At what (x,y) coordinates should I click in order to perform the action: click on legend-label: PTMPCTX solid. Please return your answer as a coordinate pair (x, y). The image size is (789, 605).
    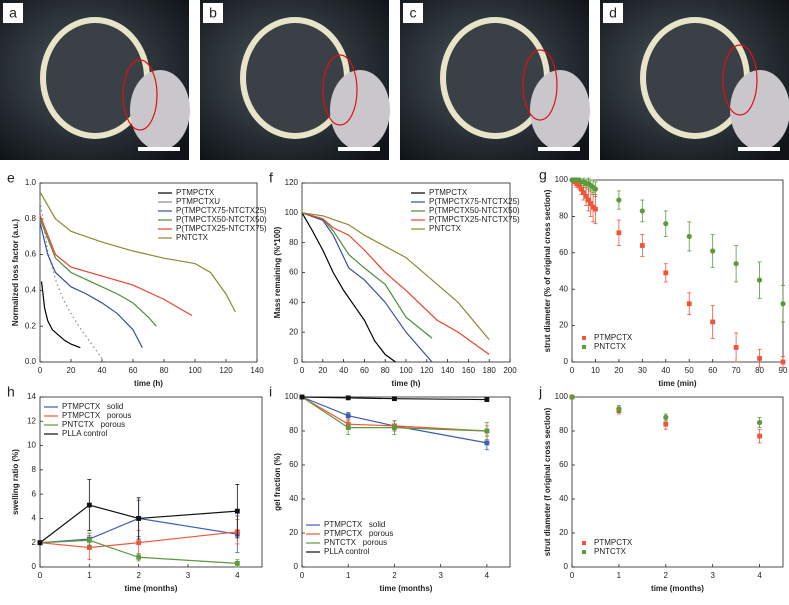
    Looking at the image, I should click on (92, 406).